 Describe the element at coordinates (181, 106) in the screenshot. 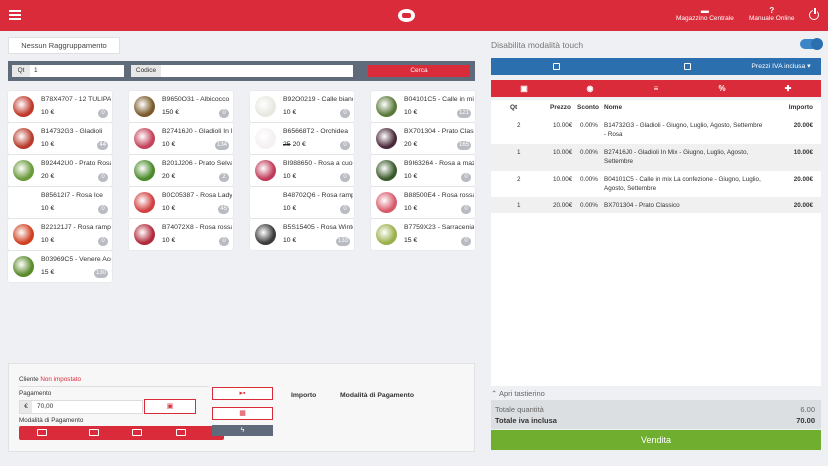

I see `product-card: B9650O31 - Albicocco 150 € 0` at that location.